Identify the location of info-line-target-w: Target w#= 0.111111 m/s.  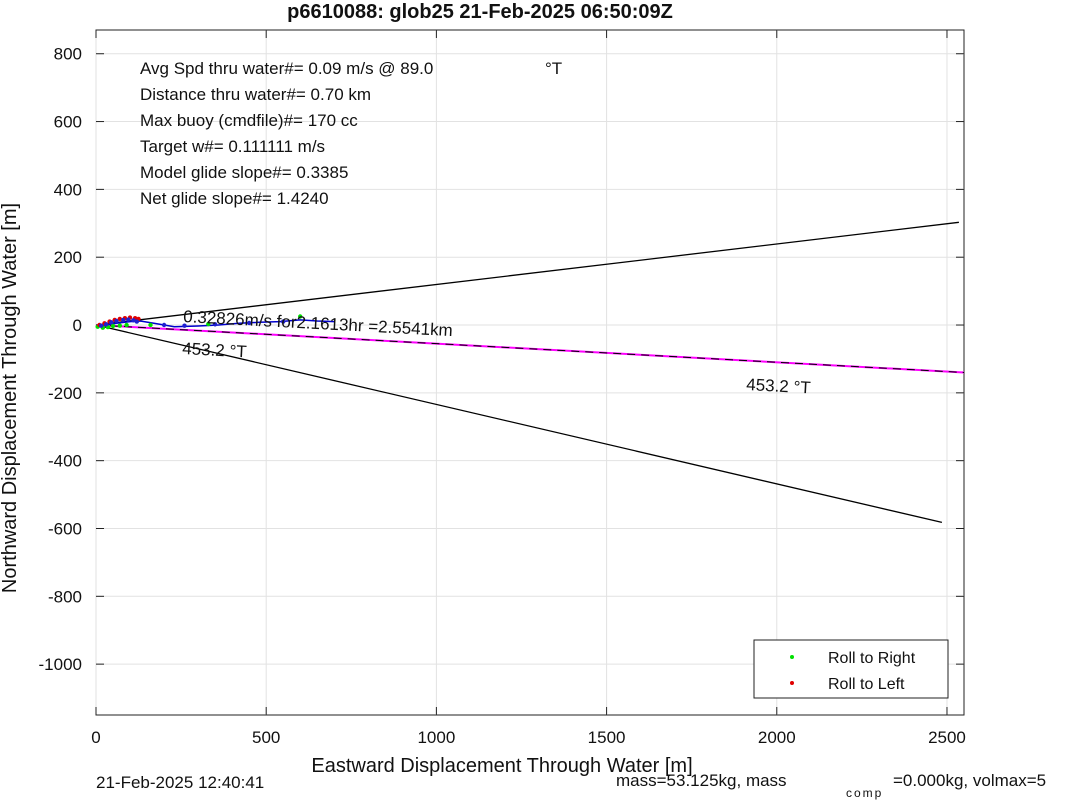
(232, 146).